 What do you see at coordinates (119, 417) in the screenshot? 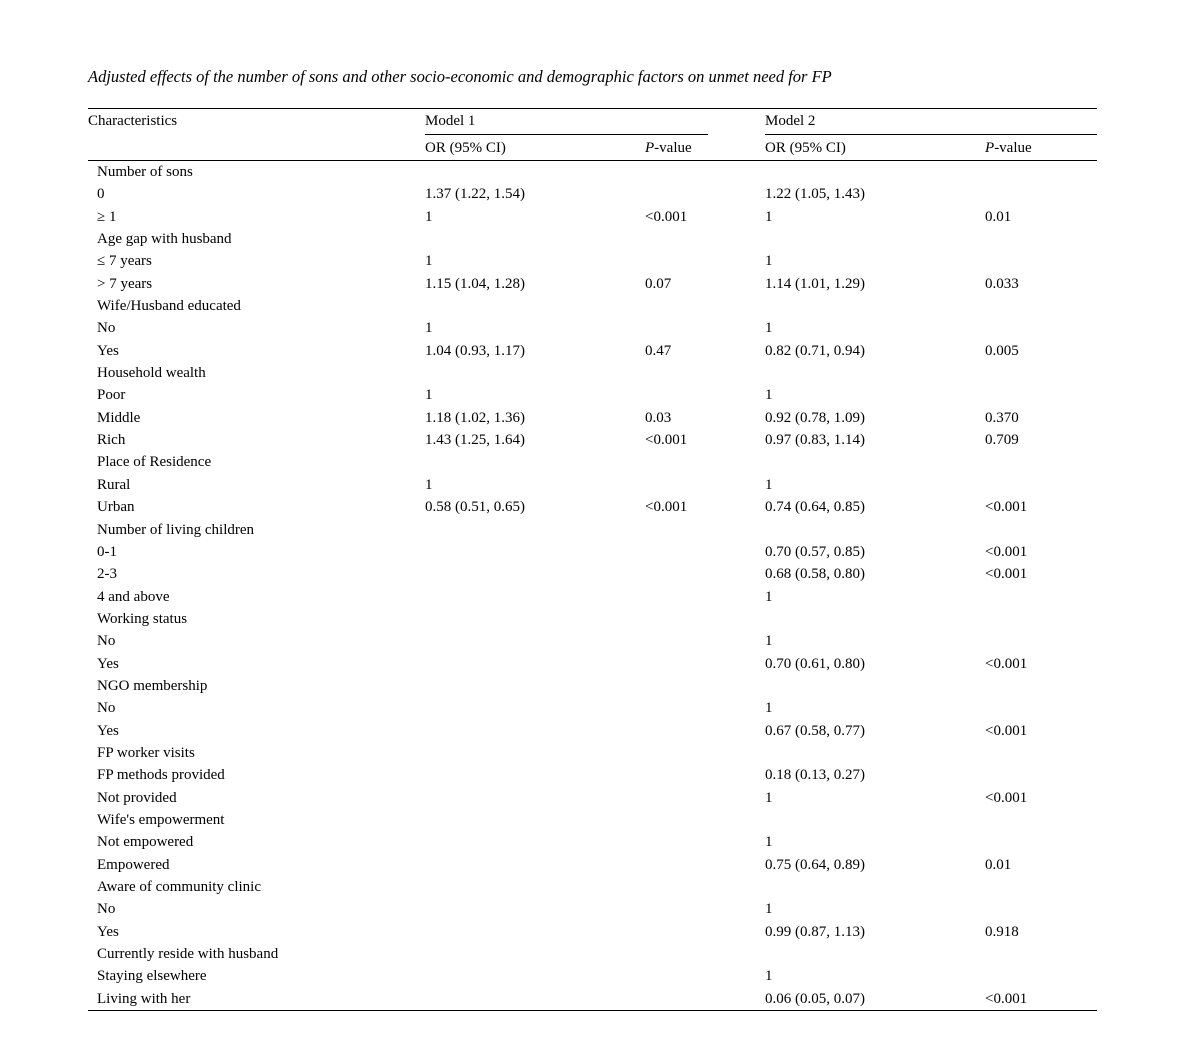
I see `row-label: Middle` at bounding box center [119, 417].